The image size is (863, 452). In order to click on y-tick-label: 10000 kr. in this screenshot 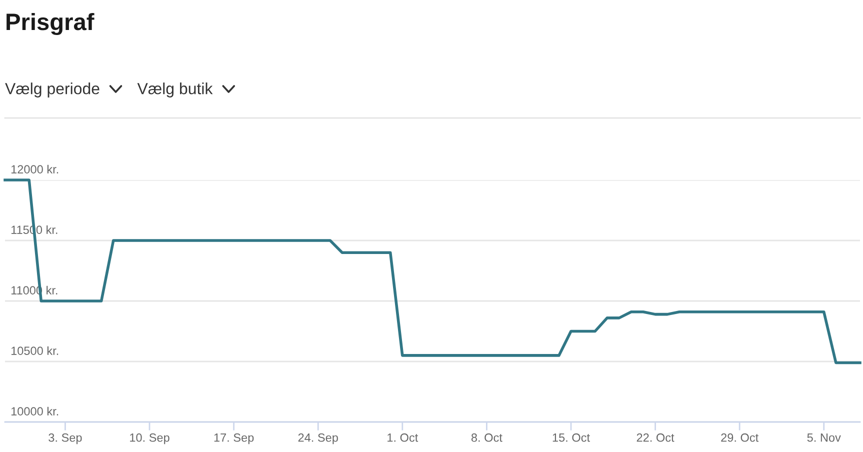, I will do `click(34, 411)`.